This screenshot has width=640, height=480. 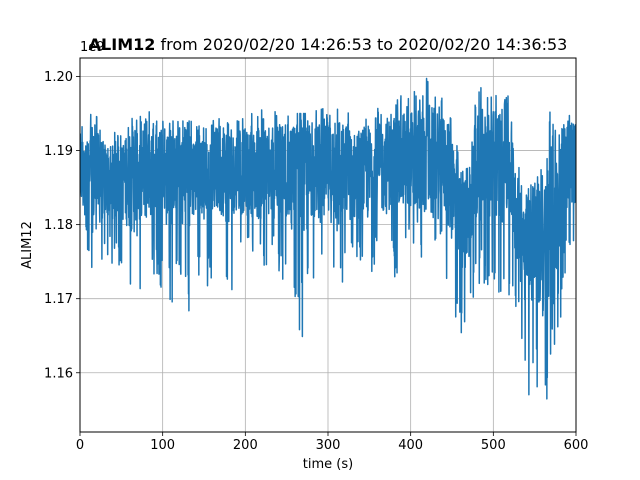 What do you see at coordinates (58, 151) in the screenshot?
I see `y-tick-label: 1.19` at bounding box center [58, 151].